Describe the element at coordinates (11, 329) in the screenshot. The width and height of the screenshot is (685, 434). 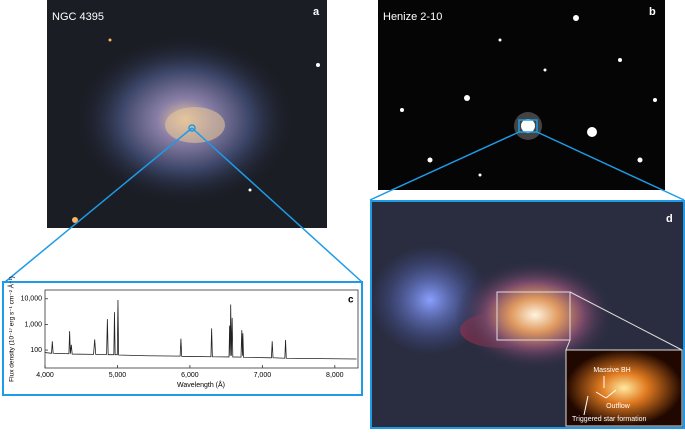
I see `y-axis-label: Flux density (10⁻¹⁷ erg s⁻¹ cm⁻² Å⁻¹)` at that location.